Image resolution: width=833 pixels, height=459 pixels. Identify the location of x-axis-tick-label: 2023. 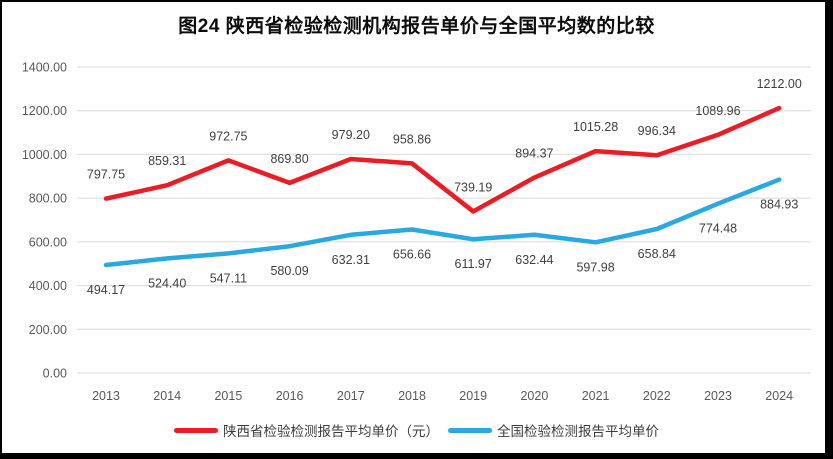
(718, 396).